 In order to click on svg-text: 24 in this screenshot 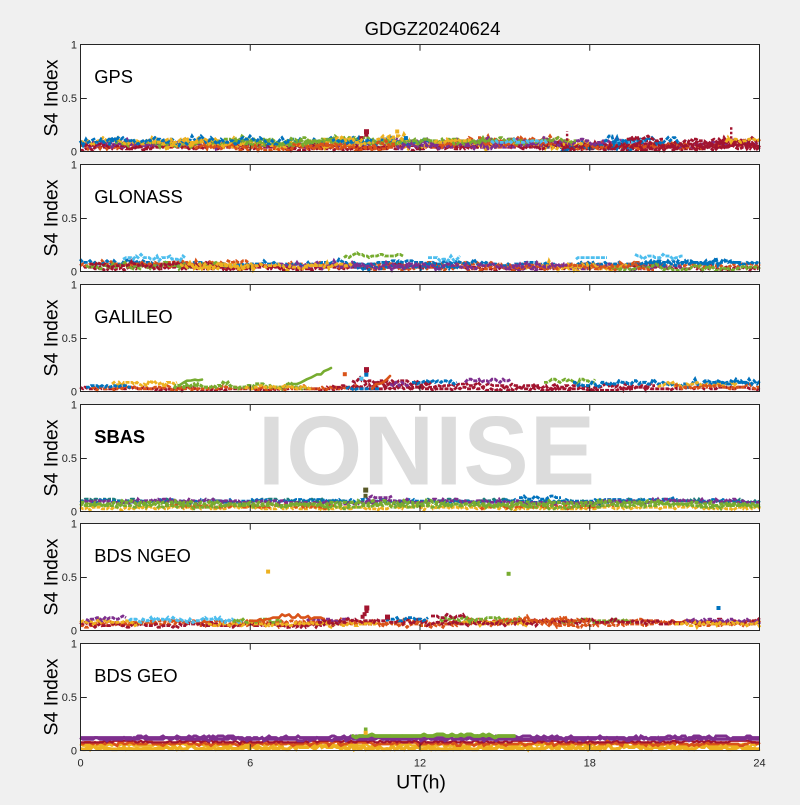, I will do `click(759, 764)`.